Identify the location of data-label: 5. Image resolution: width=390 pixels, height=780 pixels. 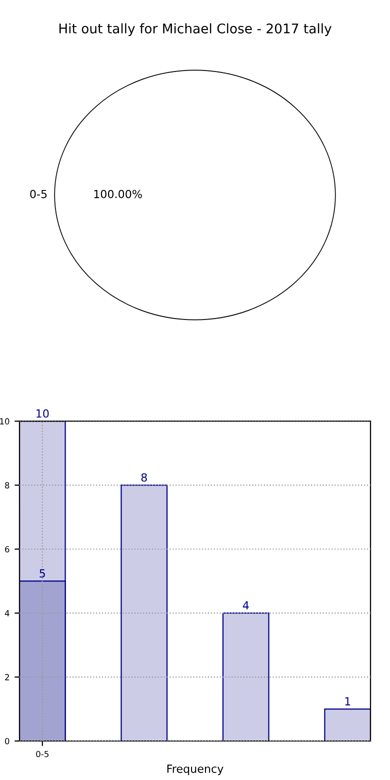
(42, 573).